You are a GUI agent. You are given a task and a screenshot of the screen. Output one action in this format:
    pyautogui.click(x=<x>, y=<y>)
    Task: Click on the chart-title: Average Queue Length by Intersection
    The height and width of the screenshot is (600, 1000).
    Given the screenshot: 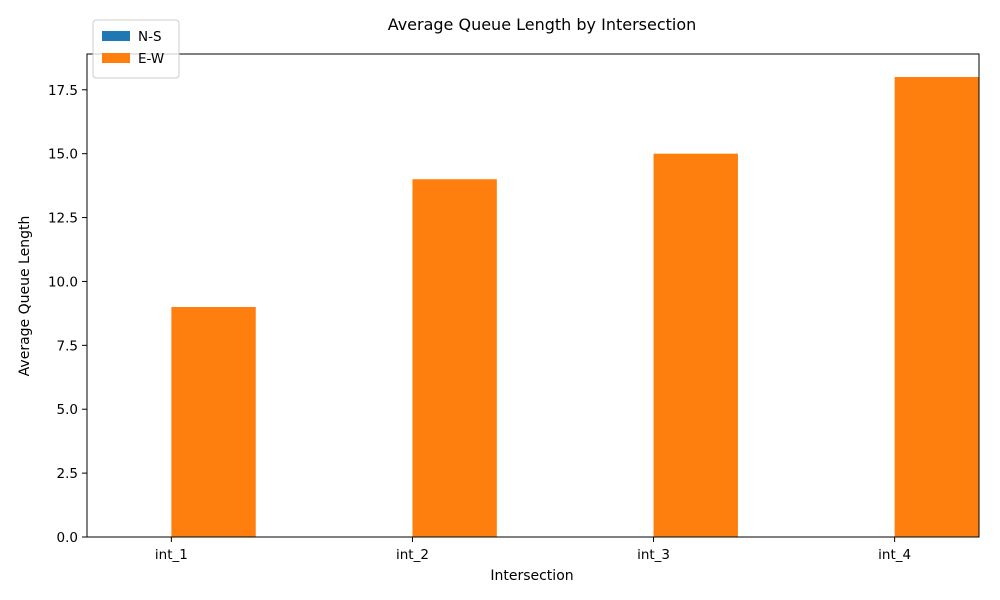 What is the action you would take?
    pyautogui.click(x=542, y=24)
    